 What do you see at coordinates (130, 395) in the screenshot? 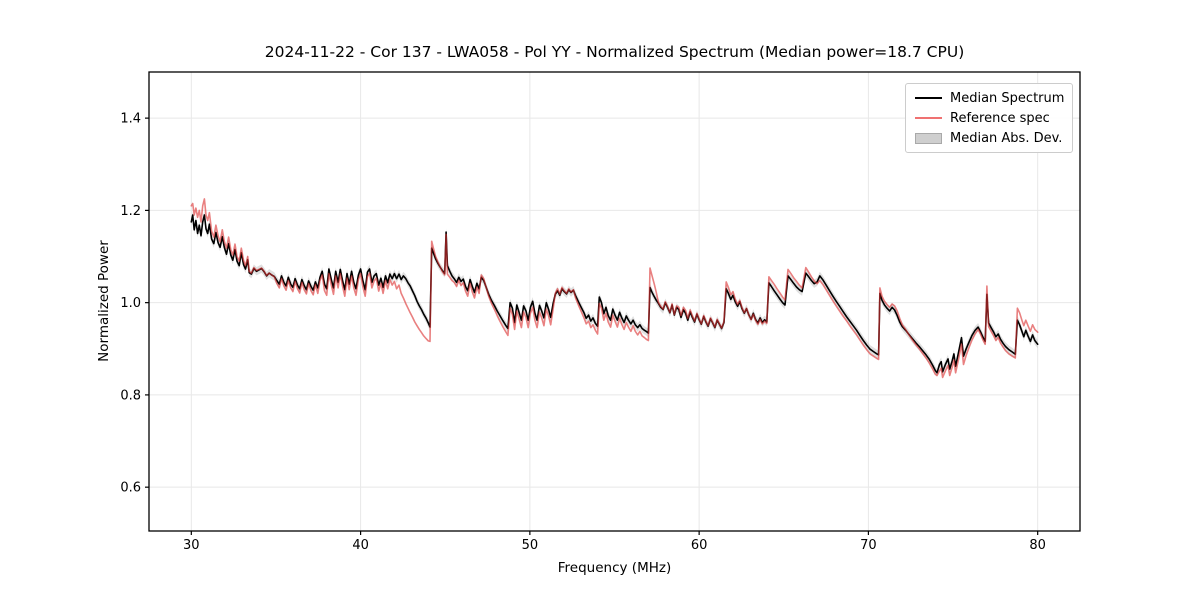
I see `y-tick-label: 0.8` at bounding box center [130, 395].